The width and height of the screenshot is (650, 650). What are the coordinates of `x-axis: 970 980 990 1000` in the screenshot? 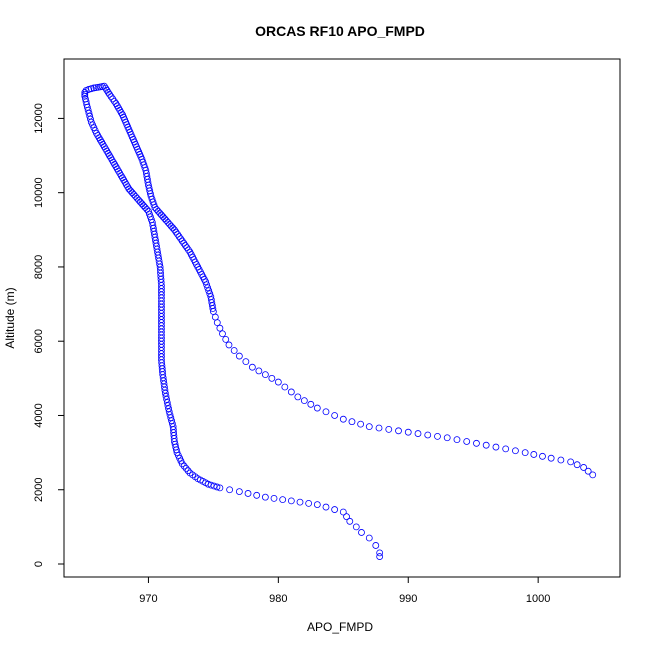 It's located at (344, 591).